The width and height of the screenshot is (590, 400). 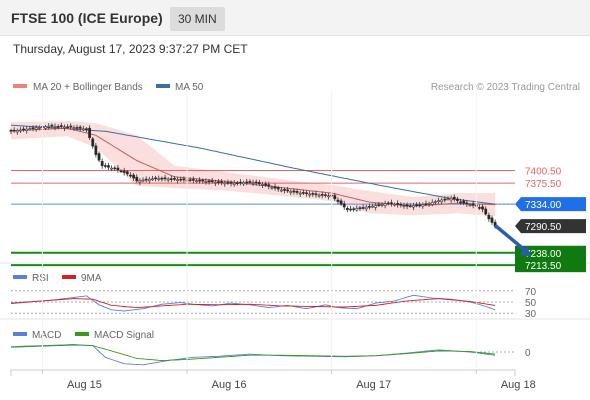 I want to click on legend-macd-label: MACD, so click(x=46, y=335).